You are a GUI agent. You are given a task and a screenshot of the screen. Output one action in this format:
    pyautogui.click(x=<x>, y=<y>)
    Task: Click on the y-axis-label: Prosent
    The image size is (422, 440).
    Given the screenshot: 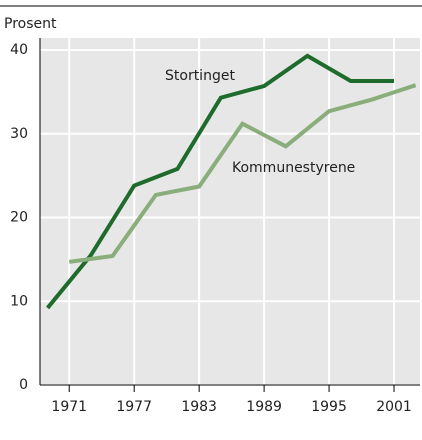 What is the action you would take?
    pyautogui.click(x=30, y=24)
    